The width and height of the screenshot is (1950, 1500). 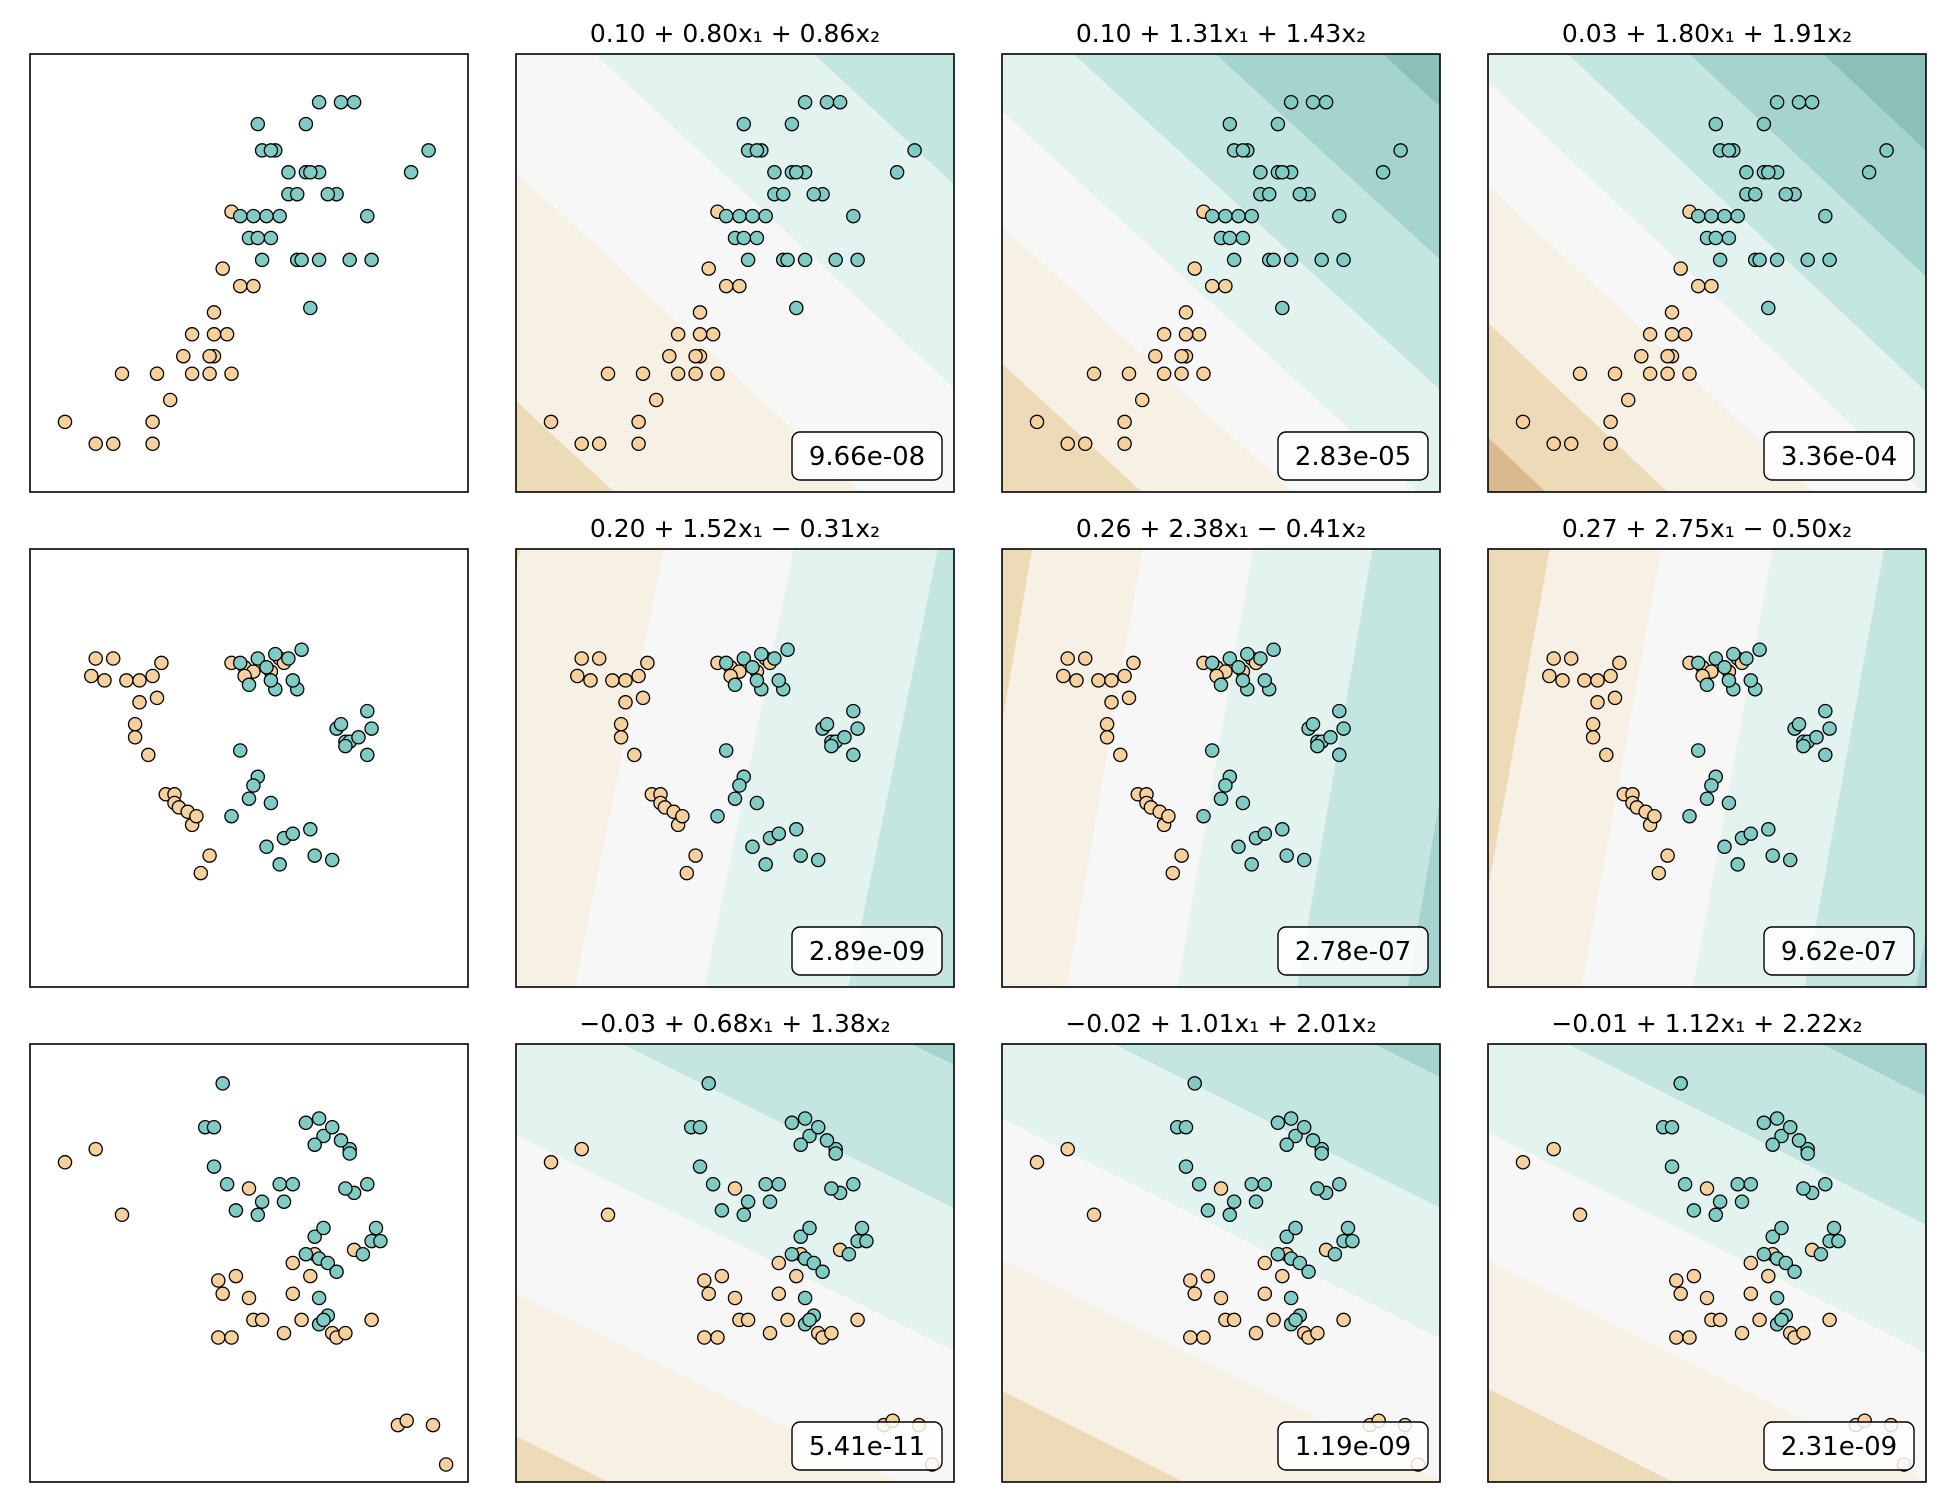 What do you see at coordinates (735, 751) in the screenshot?
I see `panel-r1-c1: 0.20 + 1.52x₁ − 0.31x₂ 2.89e-09` at bounding box center [735, 751].